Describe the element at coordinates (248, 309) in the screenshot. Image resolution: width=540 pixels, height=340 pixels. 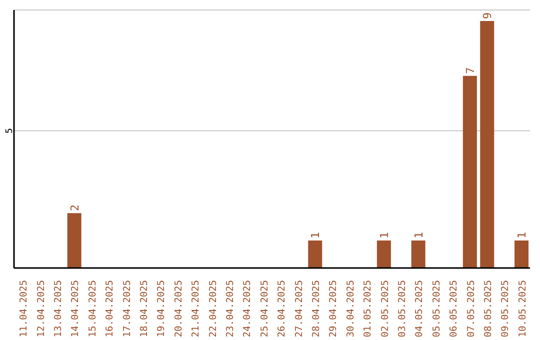
I see `x-tick-label: 24.04.2025` at that location.